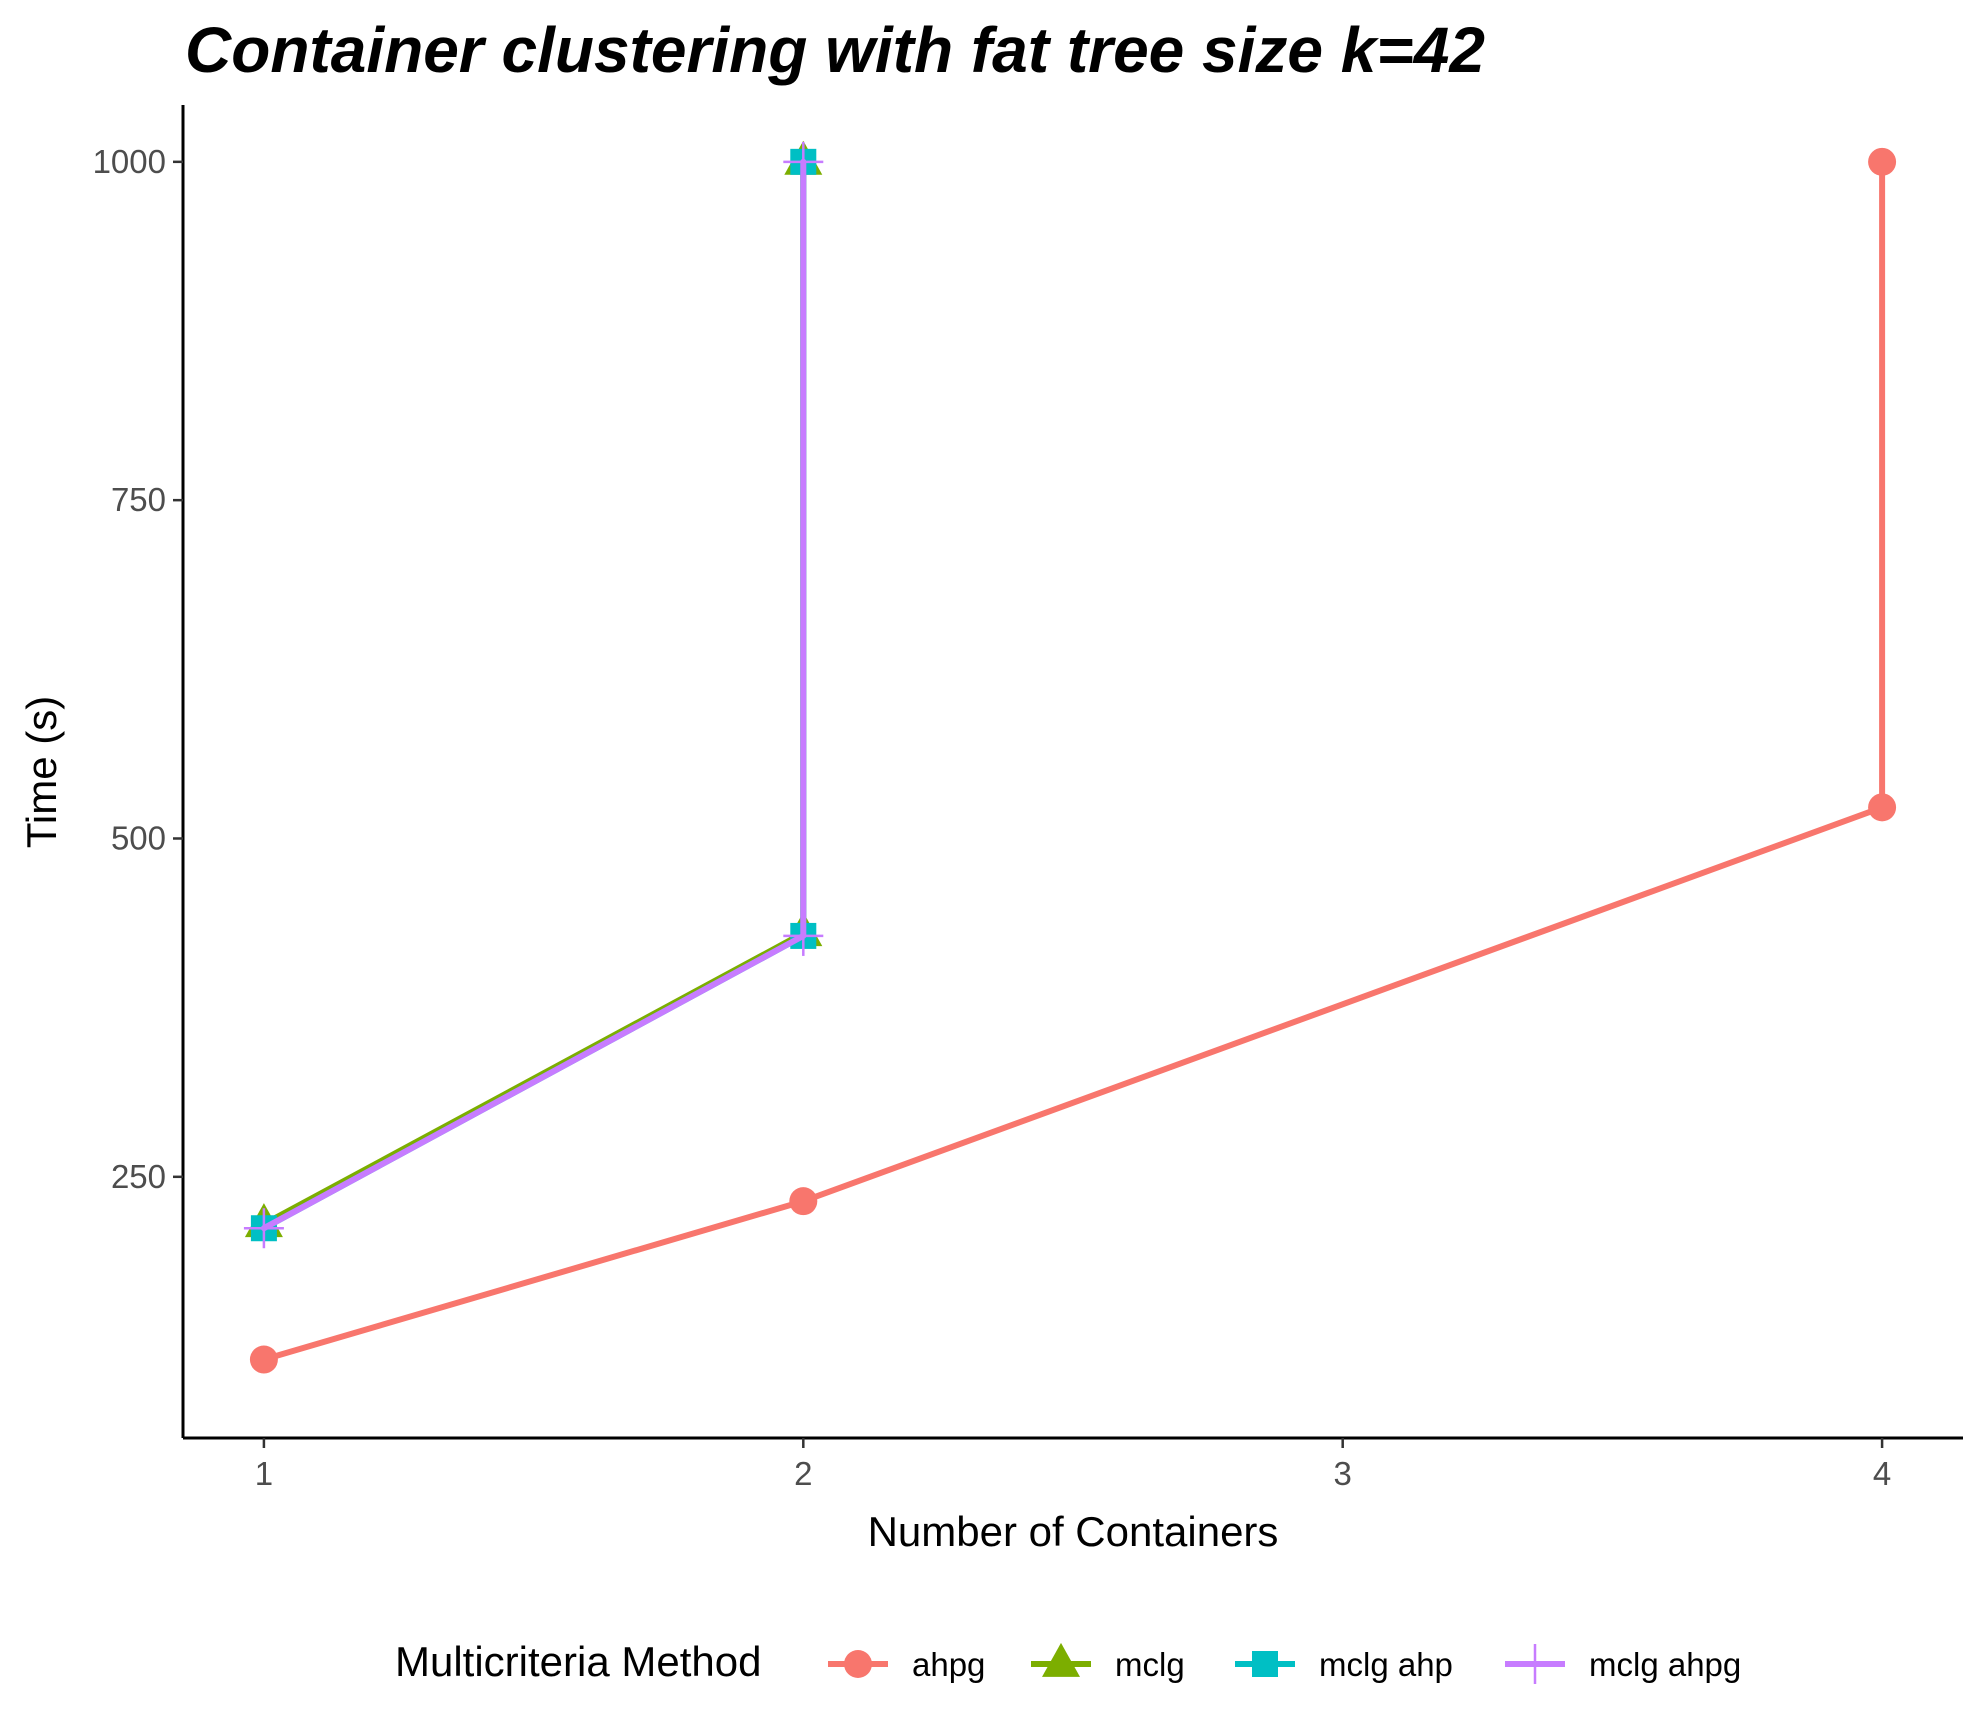 The image size is (1978, 1734). Describe the element at coordinates (1882, 1473) in the screenshot. I see `x-tick-label: 4` at that location.